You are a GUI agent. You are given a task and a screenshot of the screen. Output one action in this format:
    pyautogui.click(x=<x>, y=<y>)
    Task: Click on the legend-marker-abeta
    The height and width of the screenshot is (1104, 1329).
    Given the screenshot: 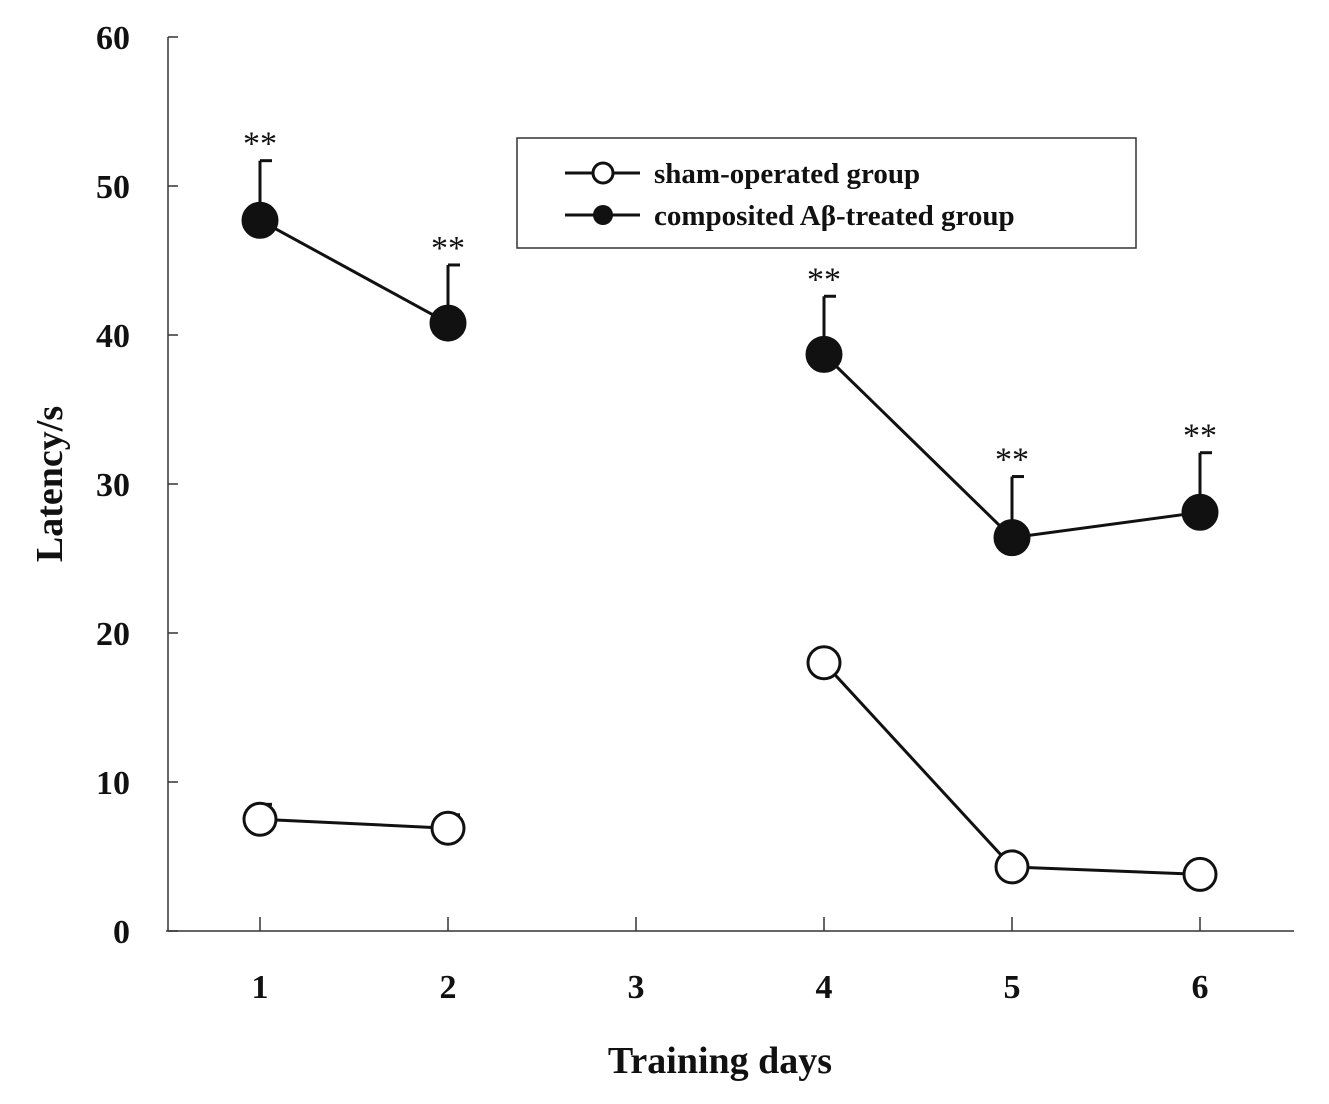 What is the action you would take?
    pyautogui.click(x=603, y=215)
    